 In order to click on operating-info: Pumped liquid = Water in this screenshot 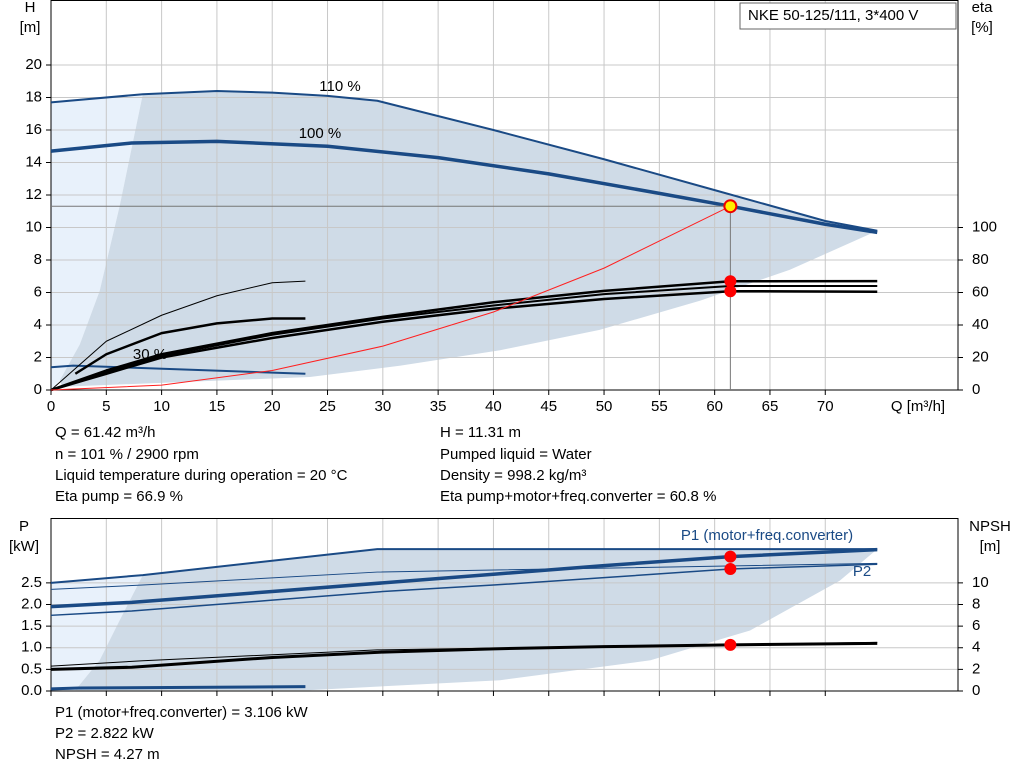, I will do `click(516, 454)`.